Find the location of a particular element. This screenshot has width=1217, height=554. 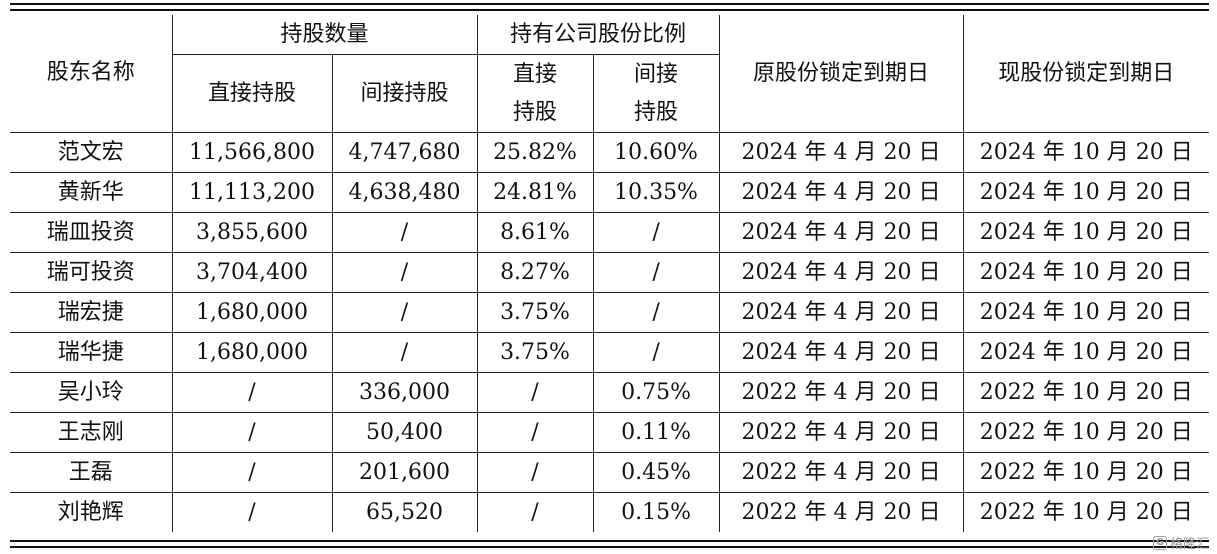

cell-indirect-shares: 65,520 is located at coordinates (404, 512).